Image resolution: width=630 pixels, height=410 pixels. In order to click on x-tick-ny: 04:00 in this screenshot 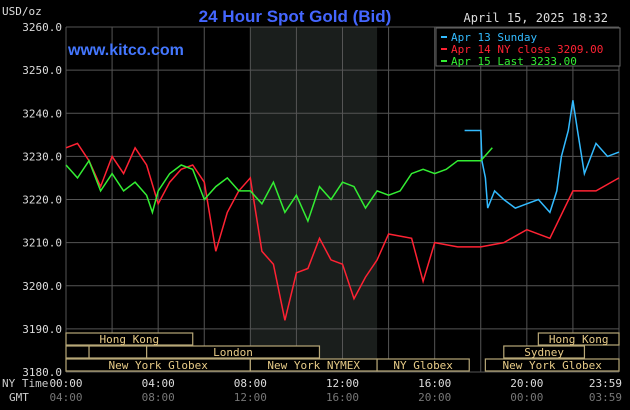, I will do `click(158, 383)`.